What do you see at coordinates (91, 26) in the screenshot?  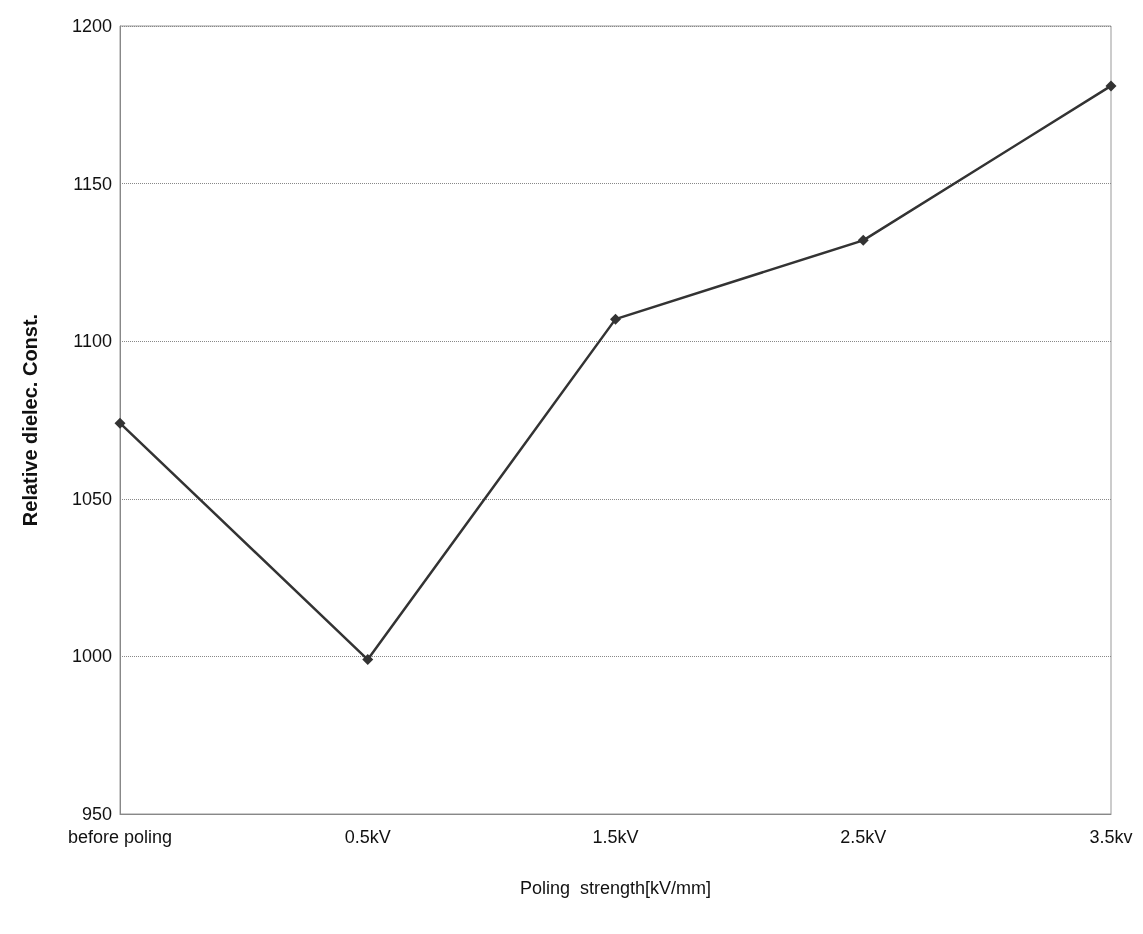 I see `y-tick-label: 1200` at bounding box center [91, 26].